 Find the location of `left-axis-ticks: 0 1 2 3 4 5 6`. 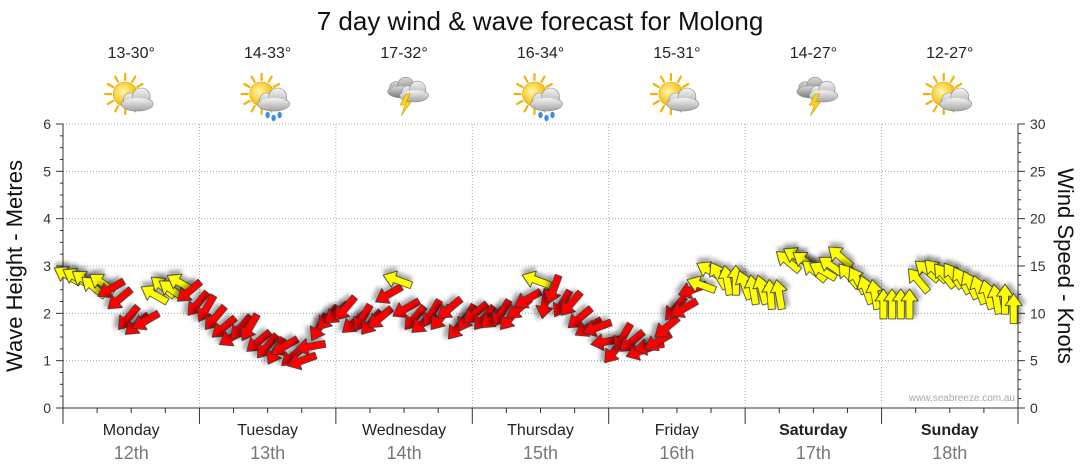

left-axis-ticks: 0 1 2 3 4 5 6 is located at coordinates (47, 266).